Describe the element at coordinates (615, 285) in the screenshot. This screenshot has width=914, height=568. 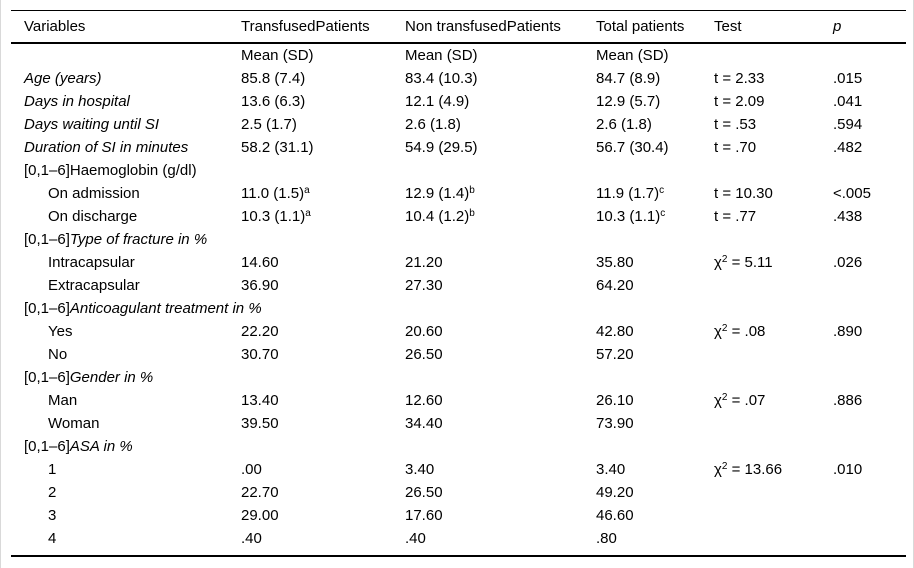
I see `cell-total: 64.20` at that location.